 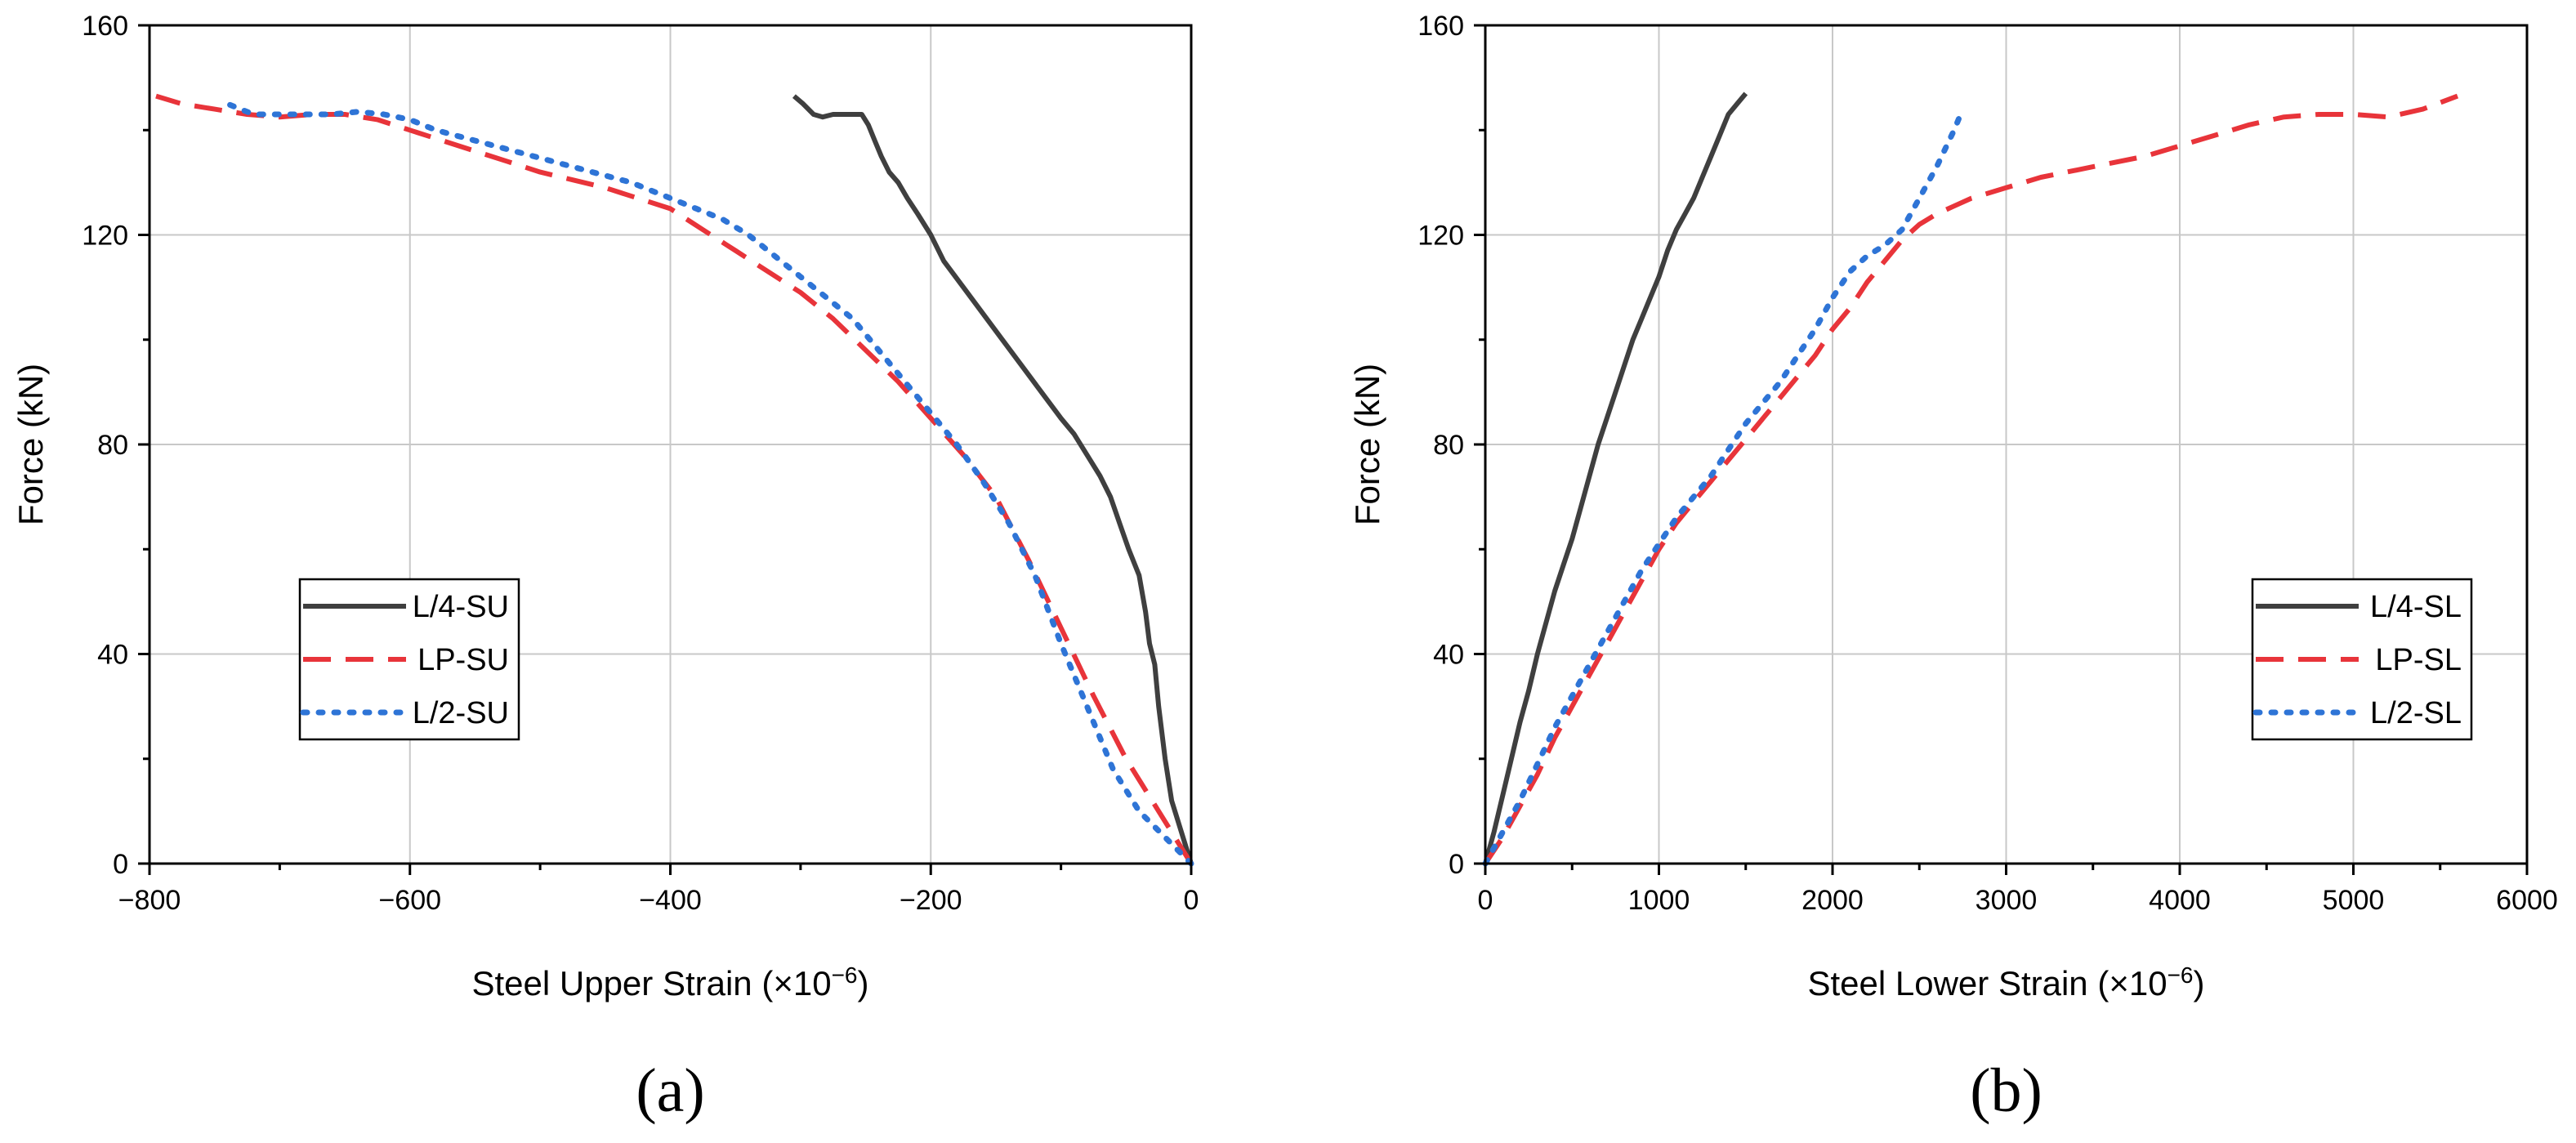 I want to click on x-axis-title-b: Steel Lower Strain (×10−6), so click(x=2006, y=982).